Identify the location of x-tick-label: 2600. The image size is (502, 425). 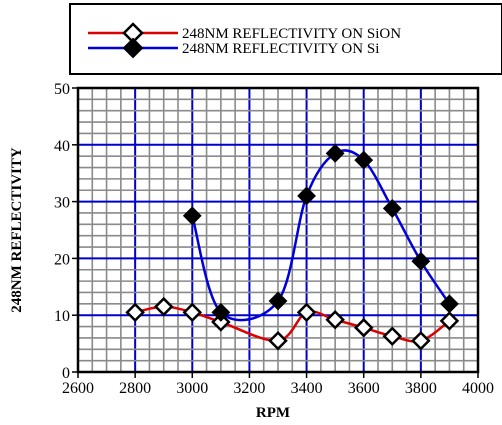
(78, 388).